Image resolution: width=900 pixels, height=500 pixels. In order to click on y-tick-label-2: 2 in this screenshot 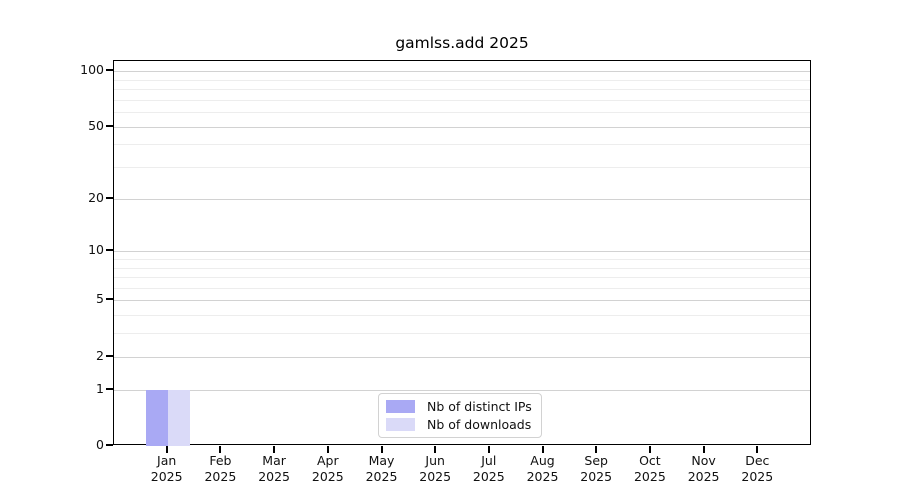, I will do `click(100, 355)`.